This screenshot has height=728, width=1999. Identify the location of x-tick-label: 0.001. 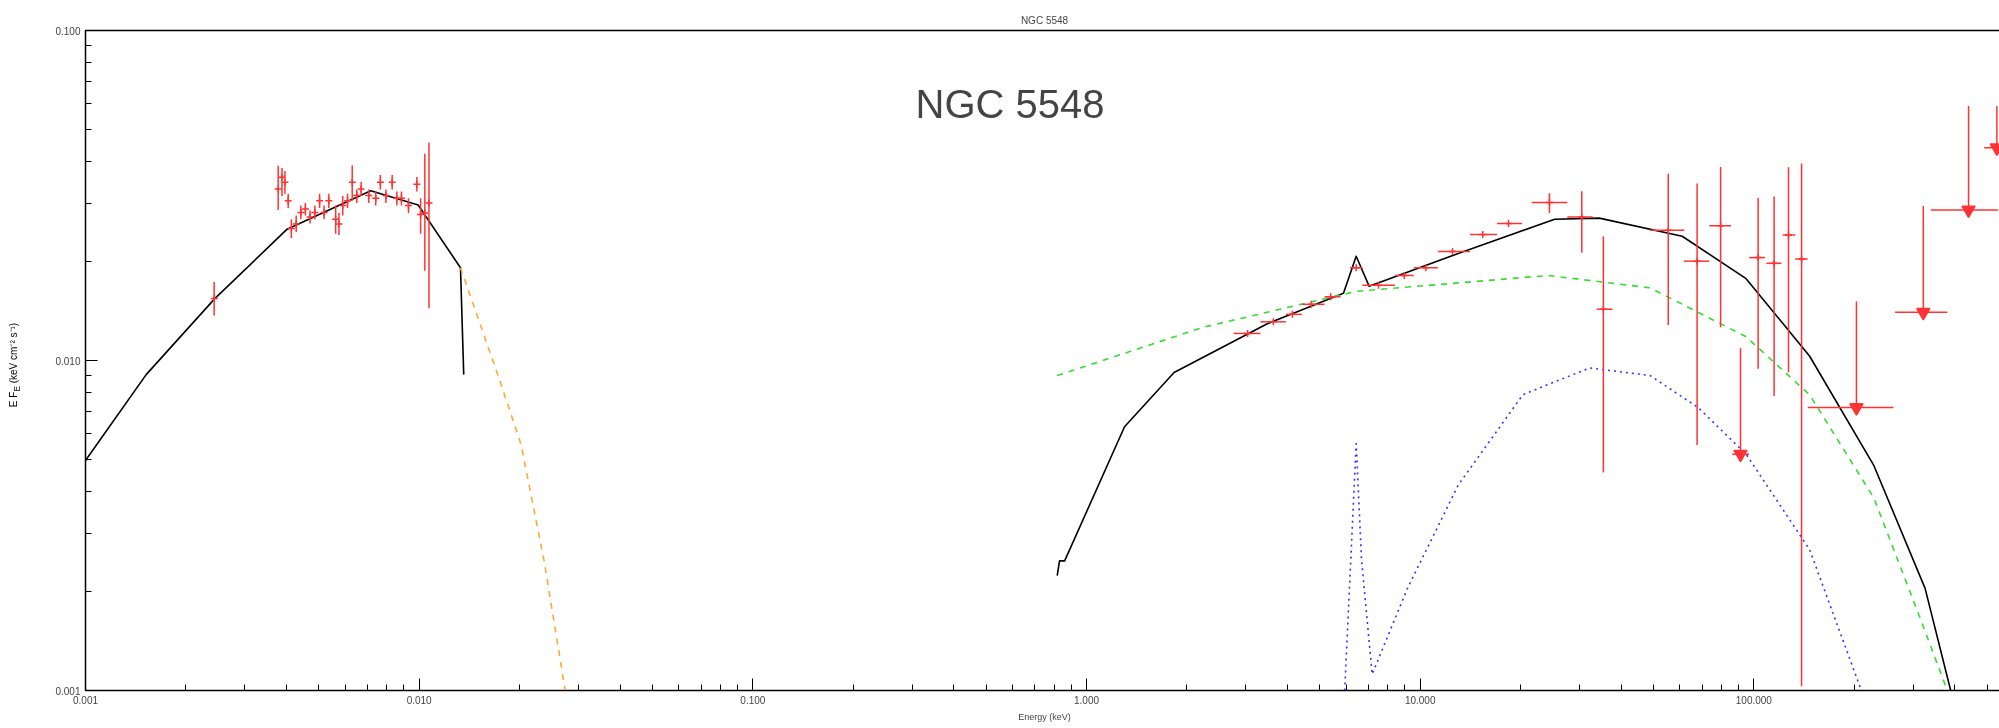
(85, 700).